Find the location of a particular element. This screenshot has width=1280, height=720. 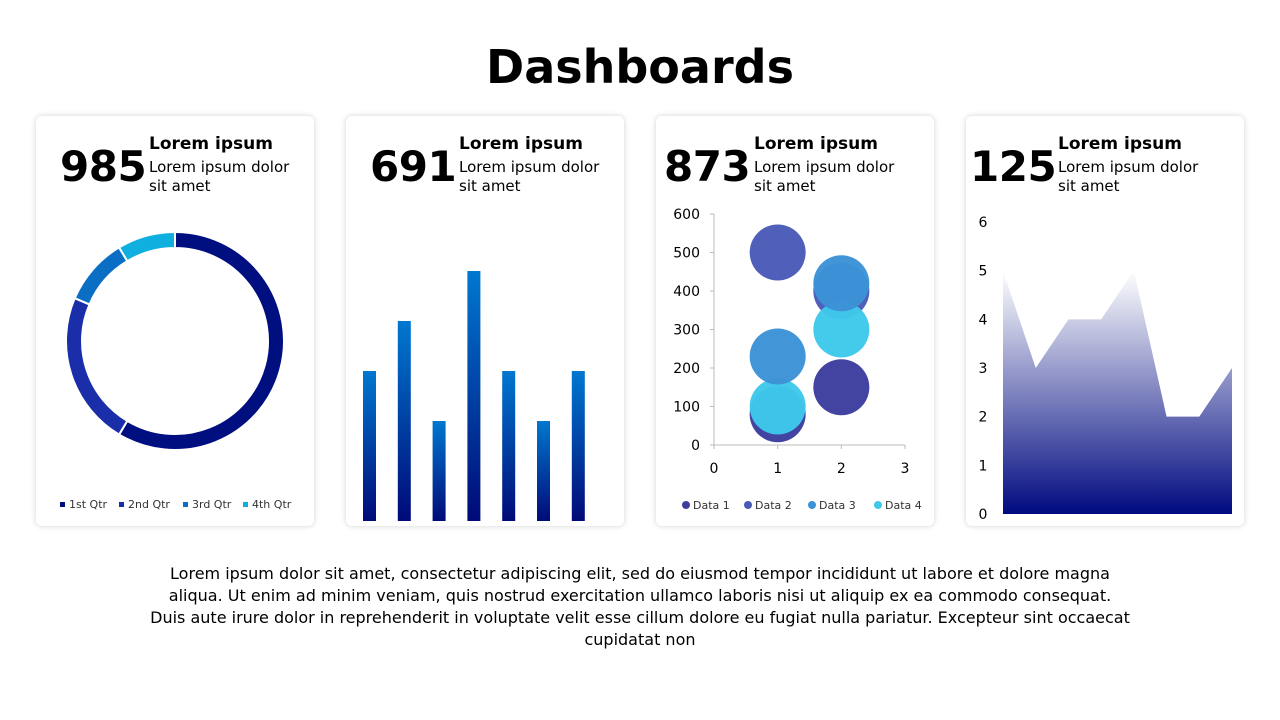

y-tick-label: 300 is located at coordinates (686, 331).